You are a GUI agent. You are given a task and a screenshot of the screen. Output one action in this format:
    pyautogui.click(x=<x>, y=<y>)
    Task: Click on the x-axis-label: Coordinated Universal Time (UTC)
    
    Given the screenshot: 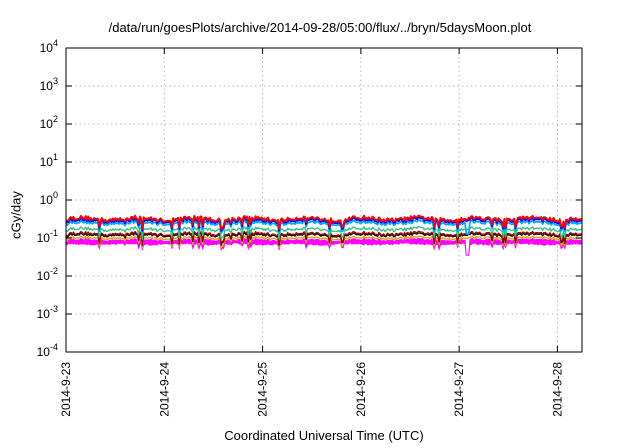 What is the action you would take?
    pyautogui.click(x=324, y=435)
    